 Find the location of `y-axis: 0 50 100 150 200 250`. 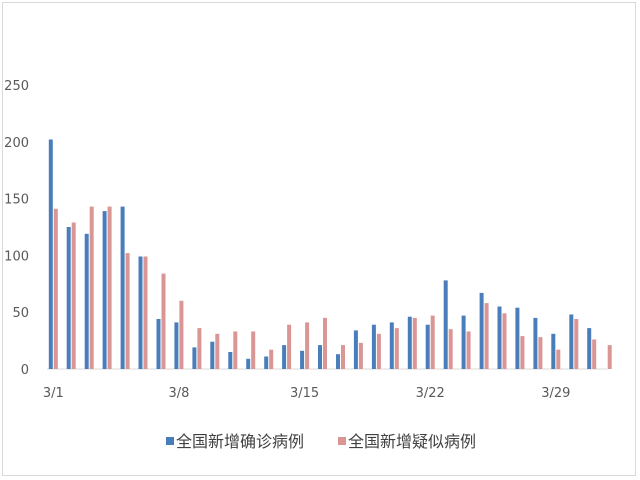

y-axis: 0 50 100 150 200 250 is located at coordinates (16, 228).